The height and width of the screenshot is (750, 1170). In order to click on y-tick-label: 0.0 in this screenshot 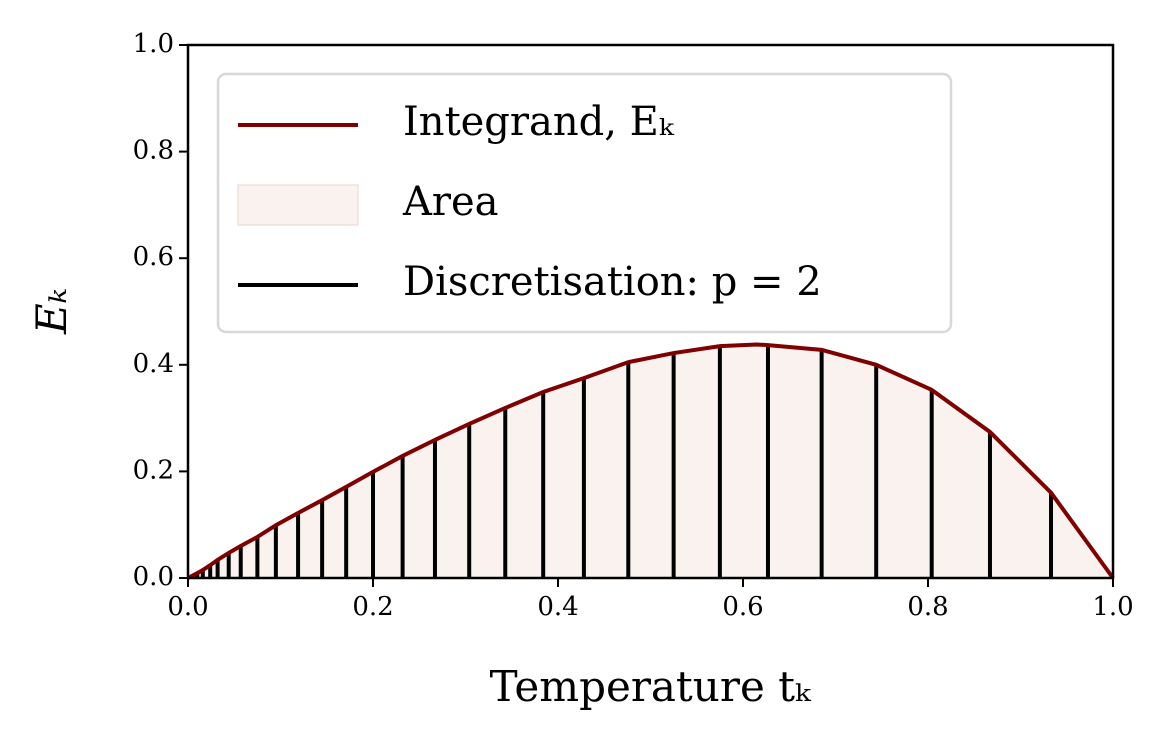, I will do `click(153, 577)`.